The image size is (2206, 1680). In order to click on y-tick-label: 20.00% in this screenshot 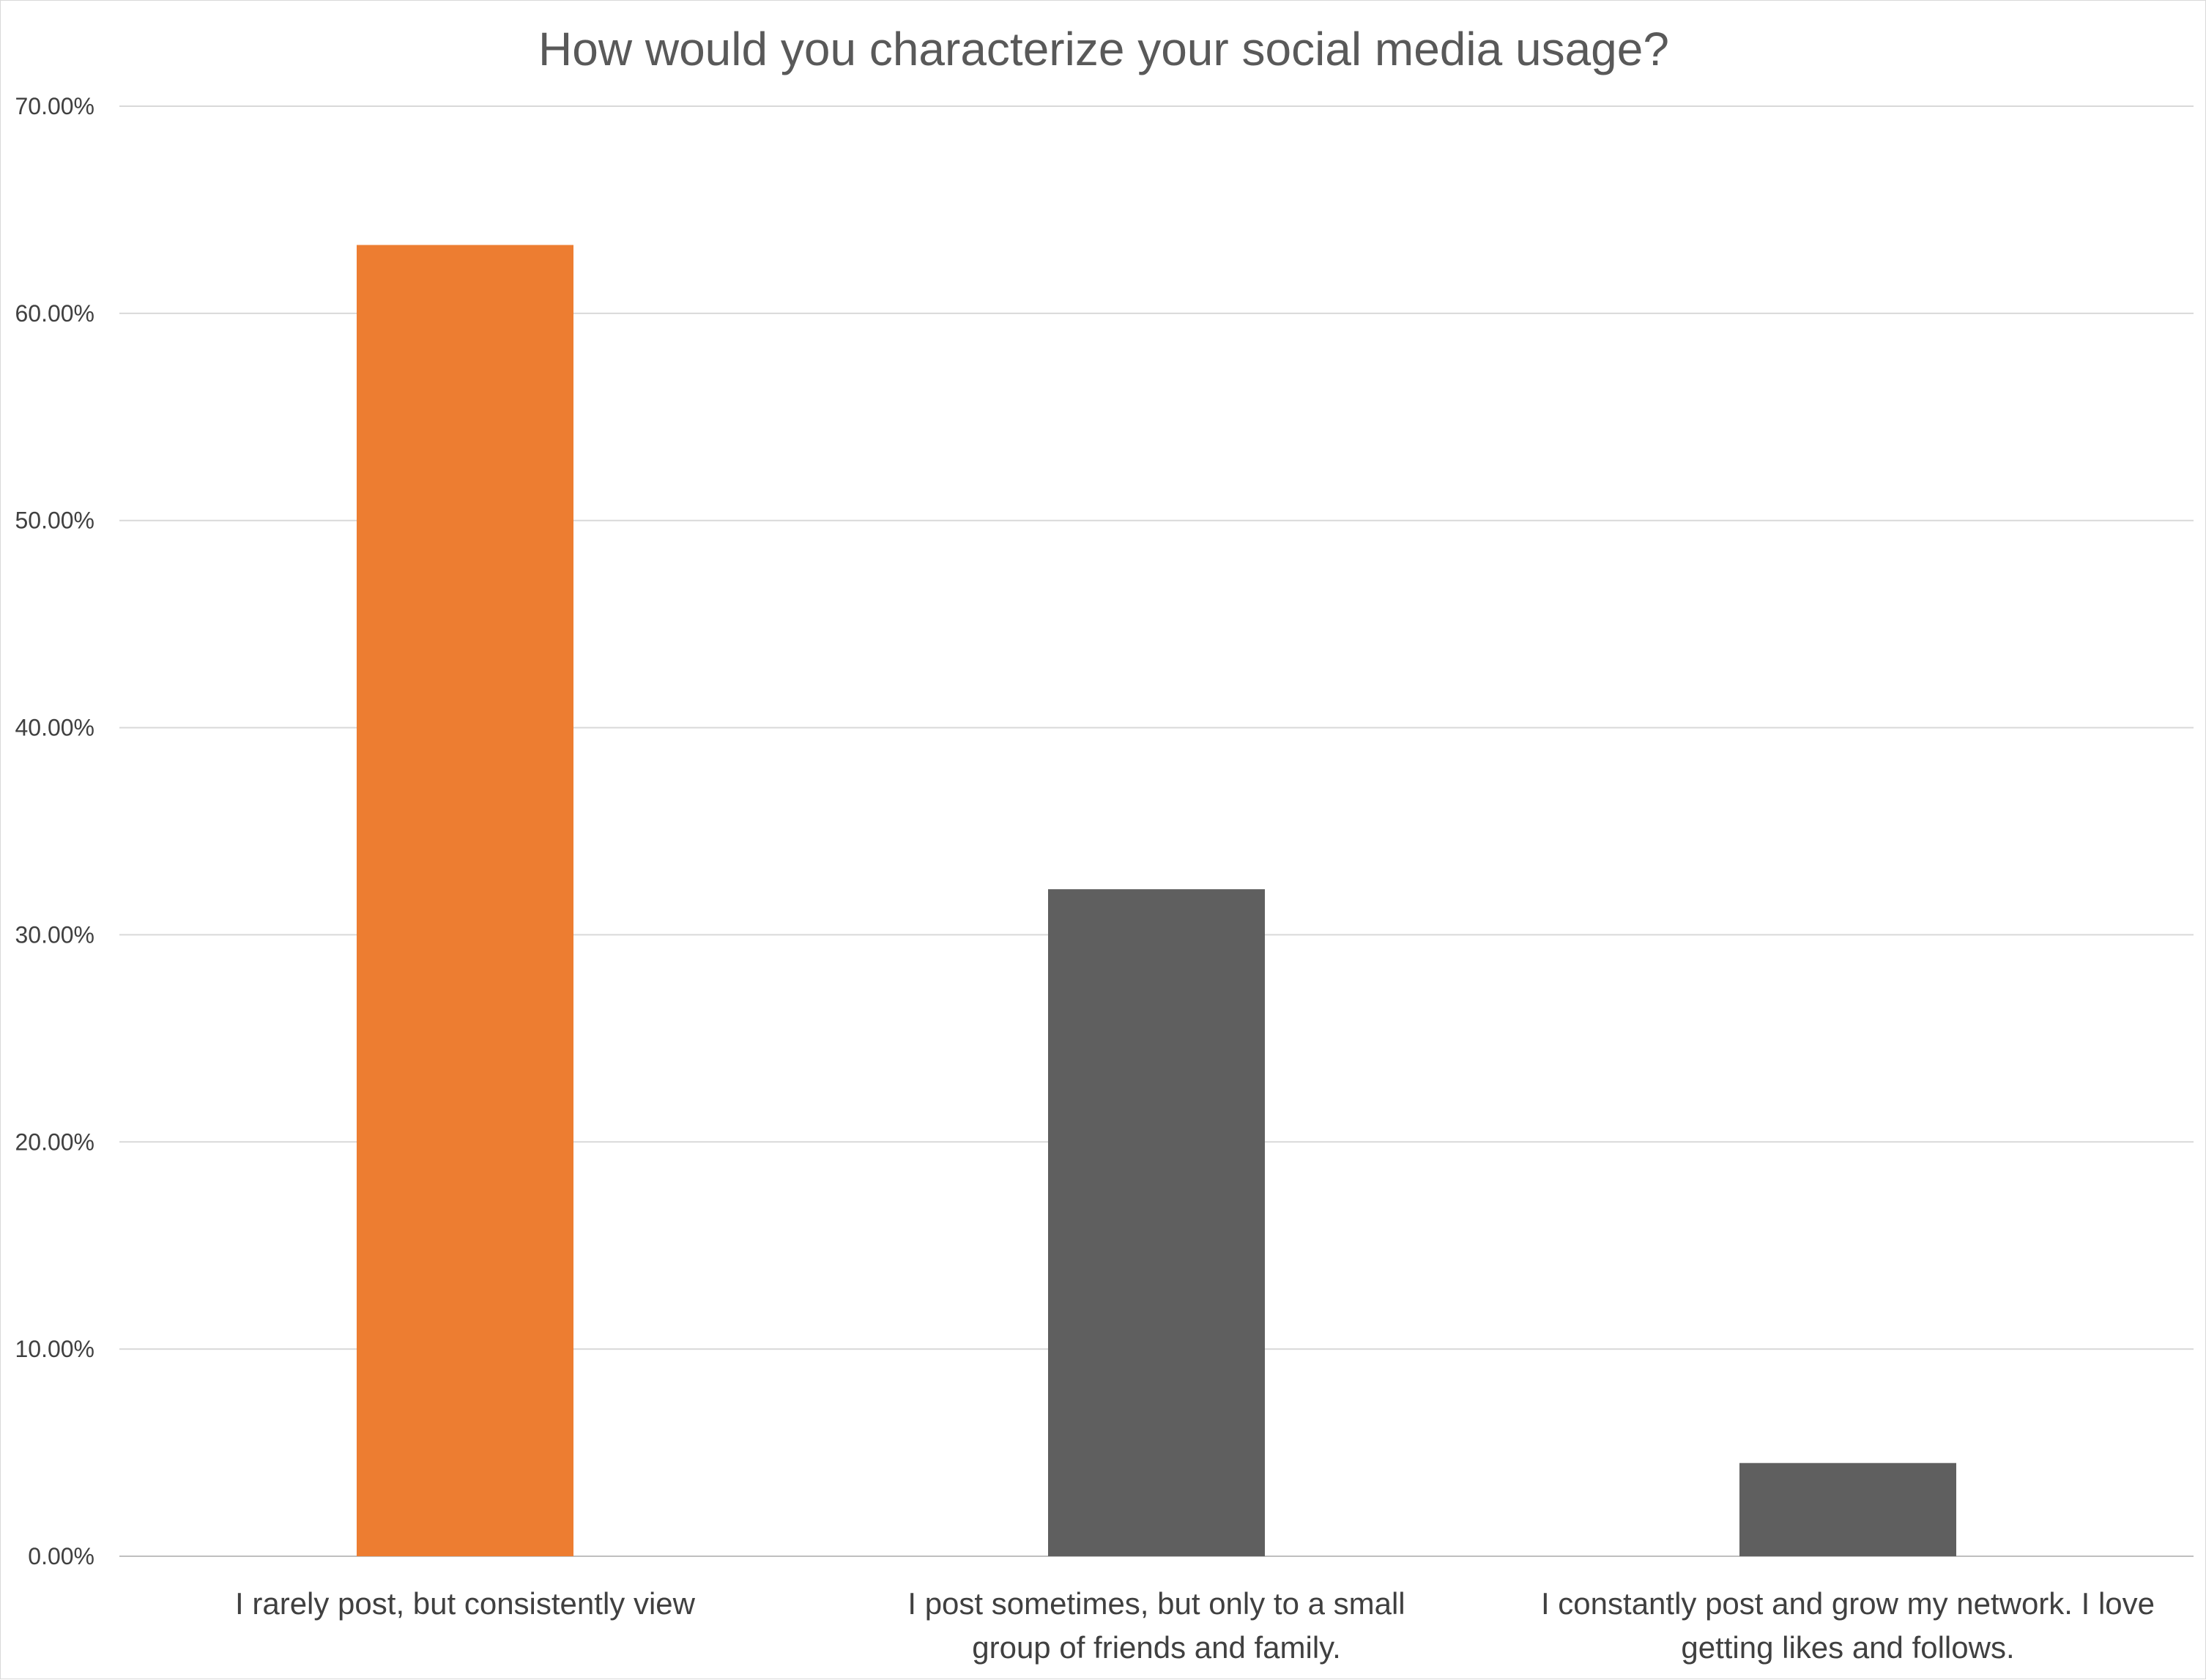, I will do `click(55, 1142)`.